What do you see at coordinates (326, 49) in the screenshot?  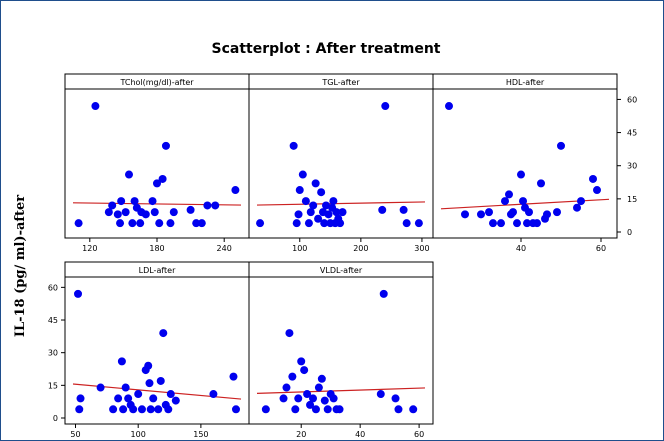 I see `chart-title: Scatterplot : After treatment` at bounding box center [326, 49].